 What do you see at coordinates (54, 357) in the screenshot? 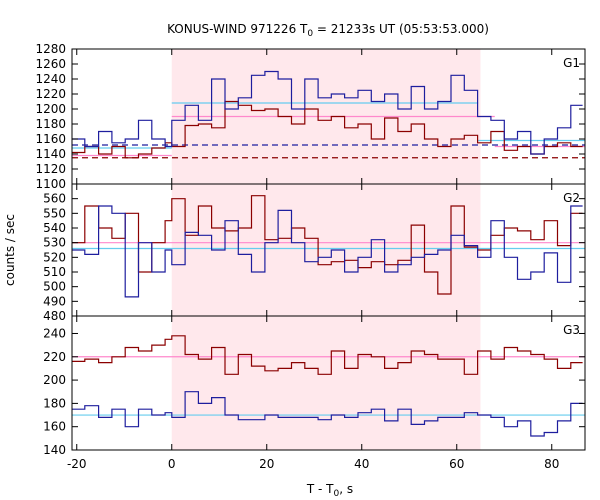
I see `y-tick-label: 220` at bounding box center [54, 357].